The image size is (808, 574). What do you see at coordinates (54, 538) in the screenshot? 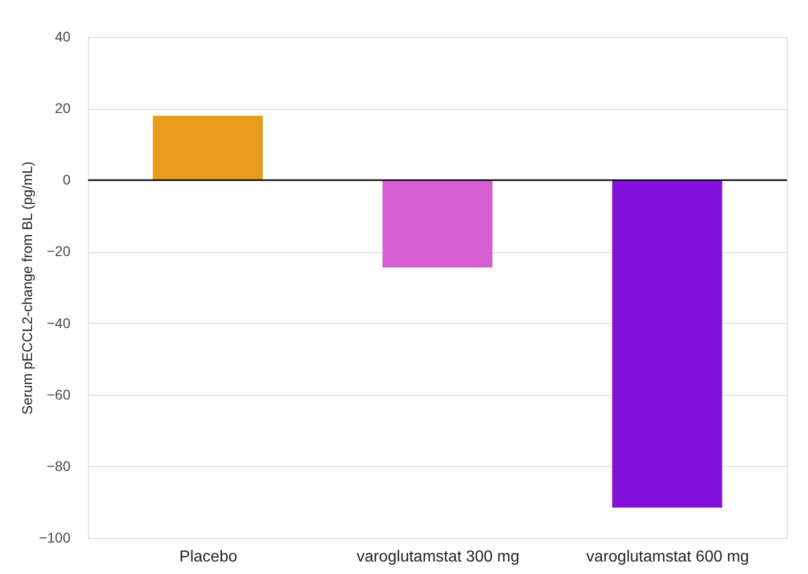
I see `y-tick-label: −100` at bounding box center [54, 538].